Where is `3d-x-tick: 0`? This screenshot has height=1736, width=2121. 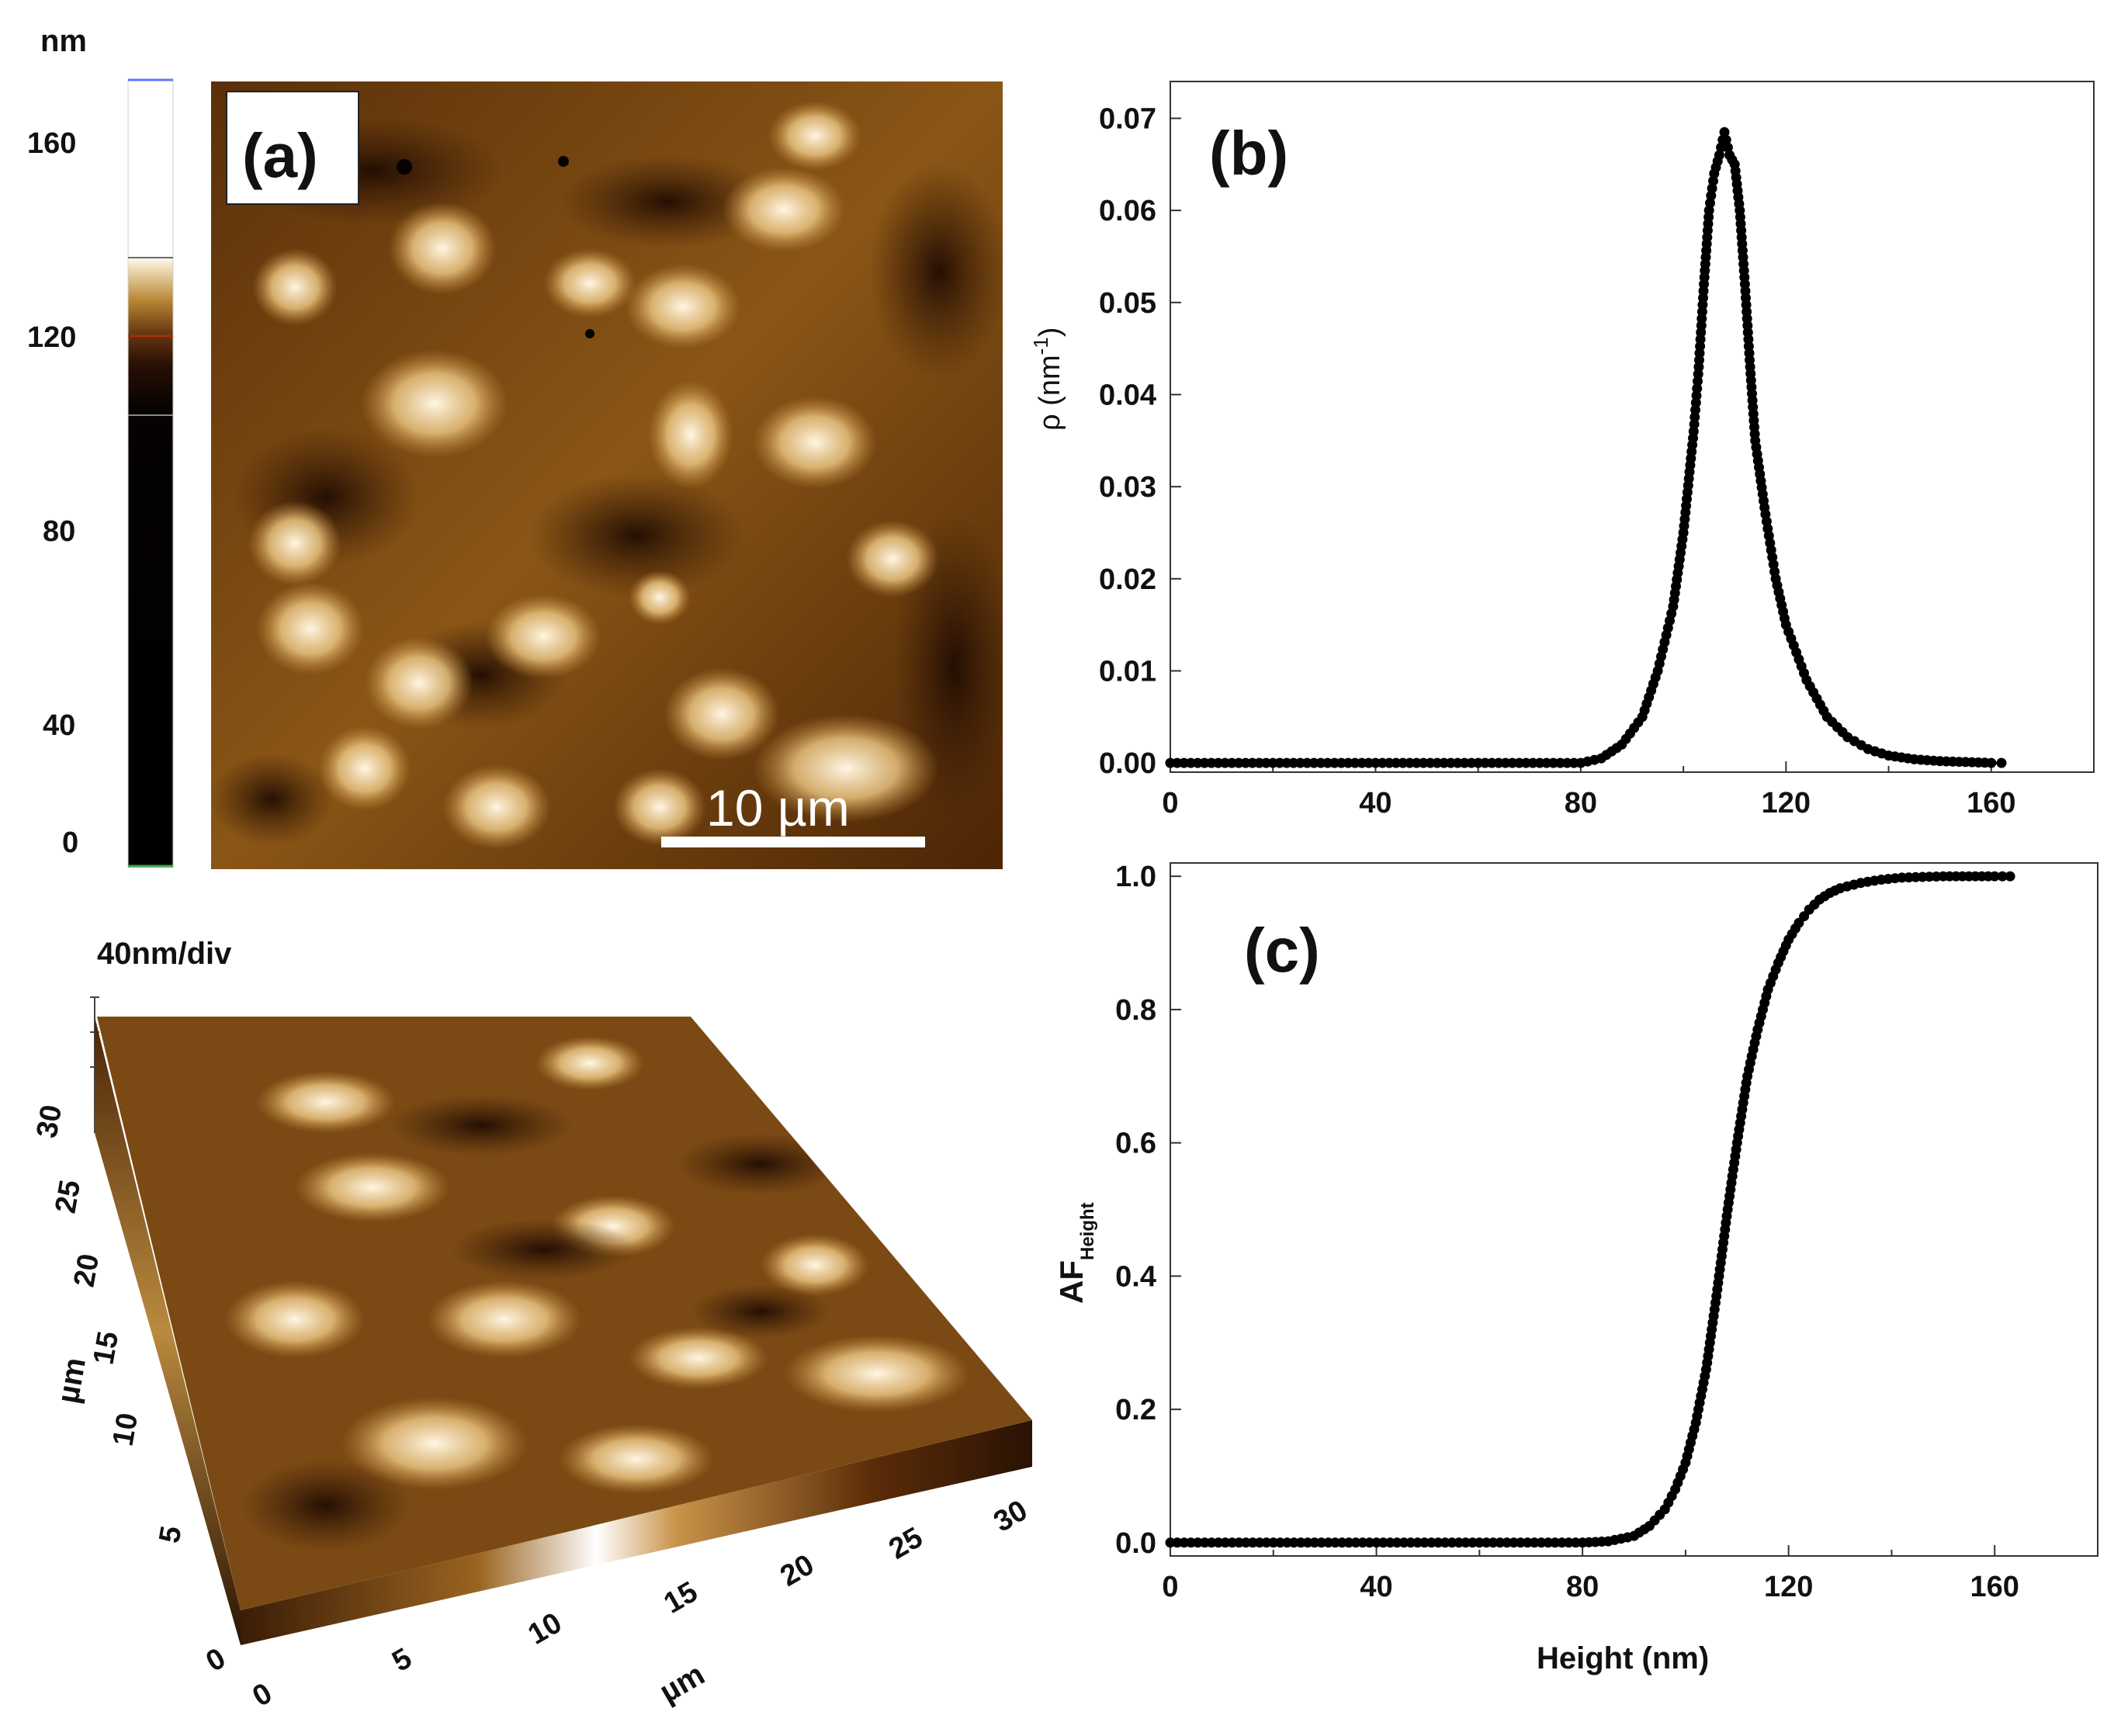
3d-x-tick: 0 is located at coordinates (263, 1695).